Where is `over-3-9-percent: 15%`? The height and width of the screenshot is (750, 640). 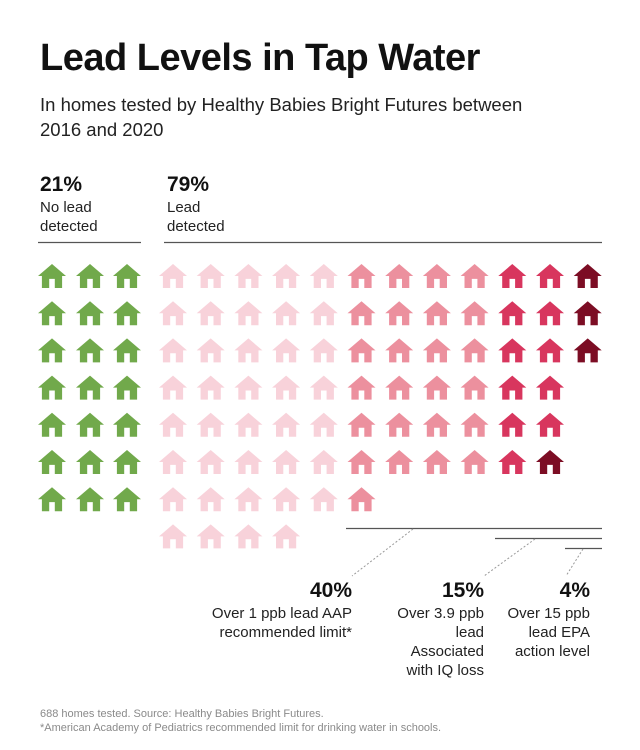 over-3-9-percent: 15% is located at coordinates (462, 590).